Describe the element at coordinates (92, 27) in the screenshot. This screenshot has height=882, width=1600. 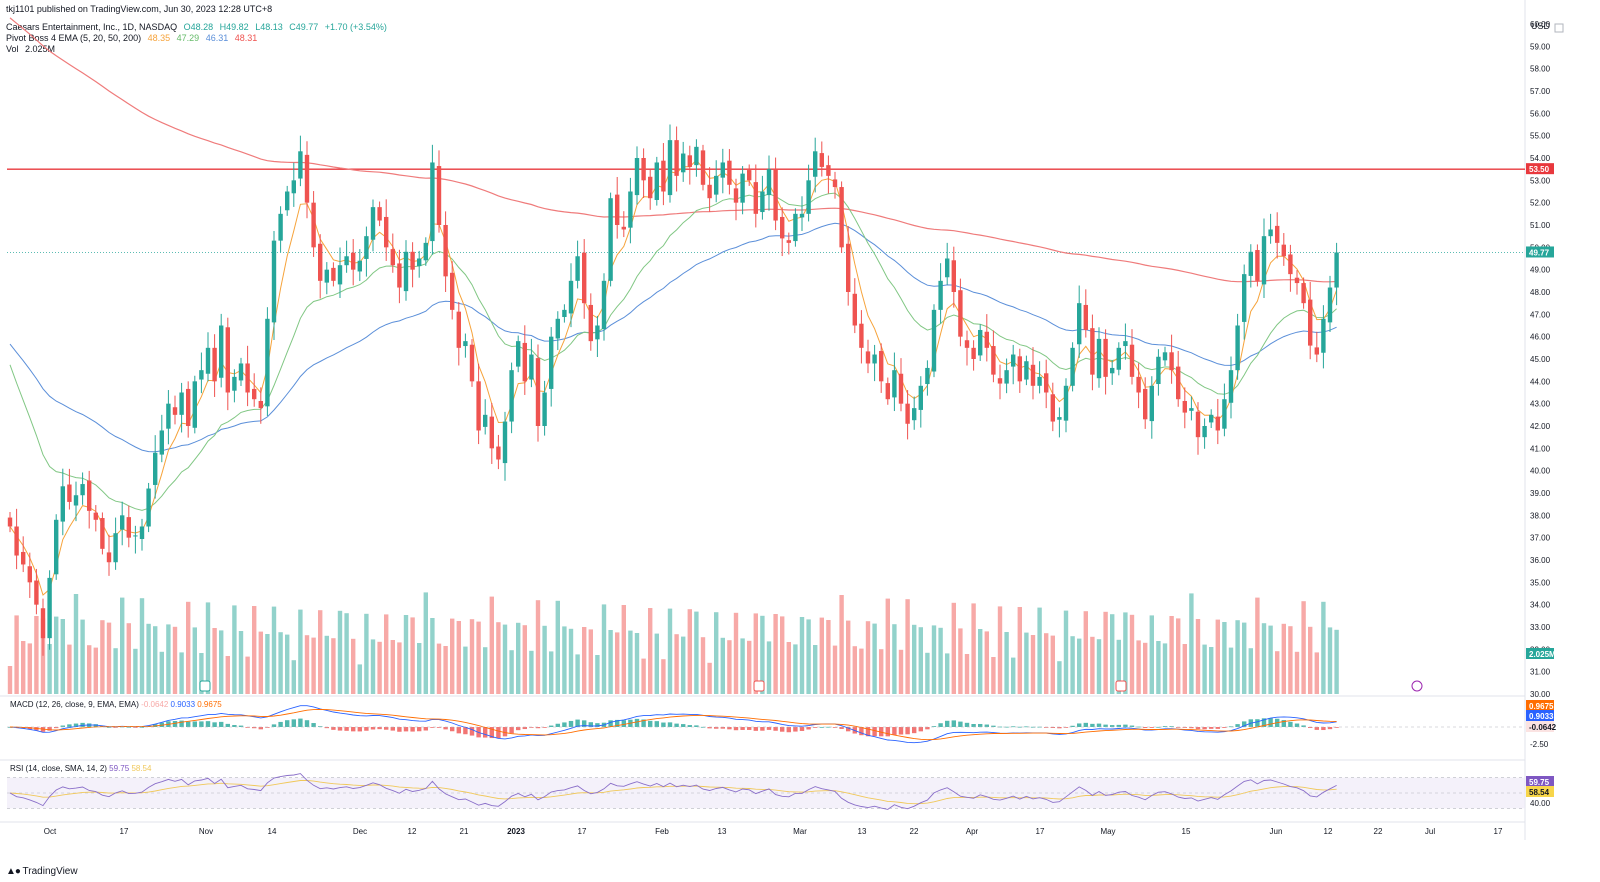
I see `symbol-name: Caesars Entertainment, Inc., 1D, NASDAQ` at that location.